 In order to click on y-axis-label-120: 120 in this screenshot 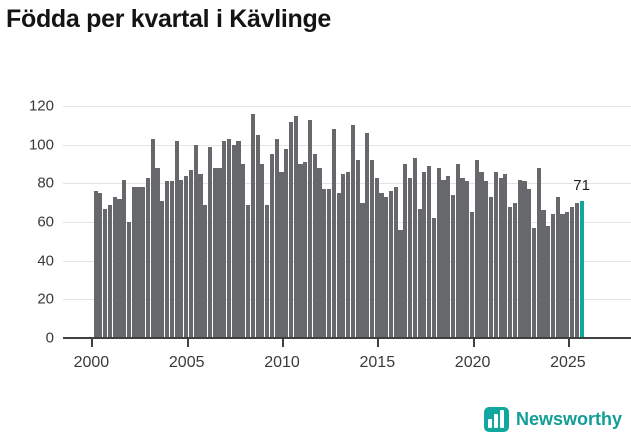, I will do `click(41, 106)`.